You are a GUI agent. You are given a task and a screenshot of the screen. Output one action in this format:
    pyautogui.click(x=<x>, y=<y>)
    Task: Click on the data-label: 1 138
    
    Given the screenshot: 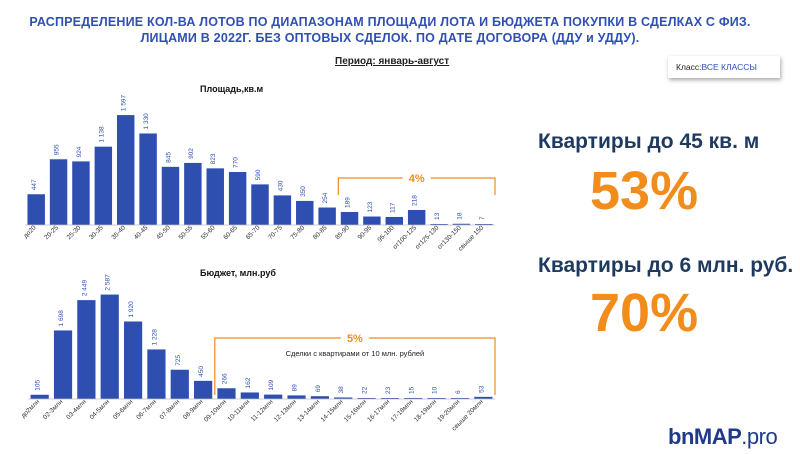 What is the action you would take?
    pyautogui.click(x=101, y=134)
    